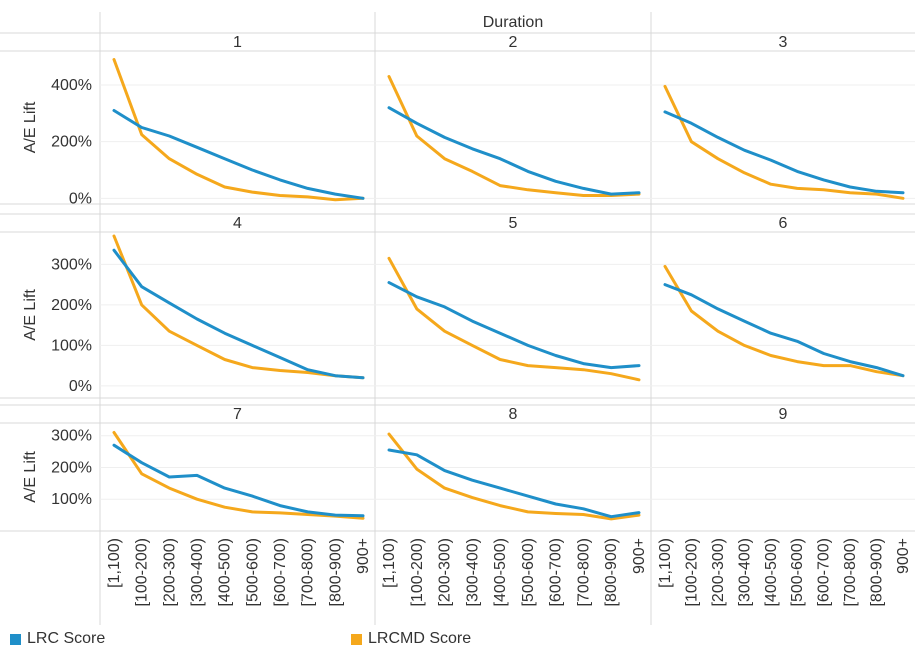 Image resolution: width=915 pixels, height=649 pixels. What do you see at coordinates (71, 345) in the screenshot?
I see `y-tick-label-row2-1: 100%` at bounding box center [71, 345].